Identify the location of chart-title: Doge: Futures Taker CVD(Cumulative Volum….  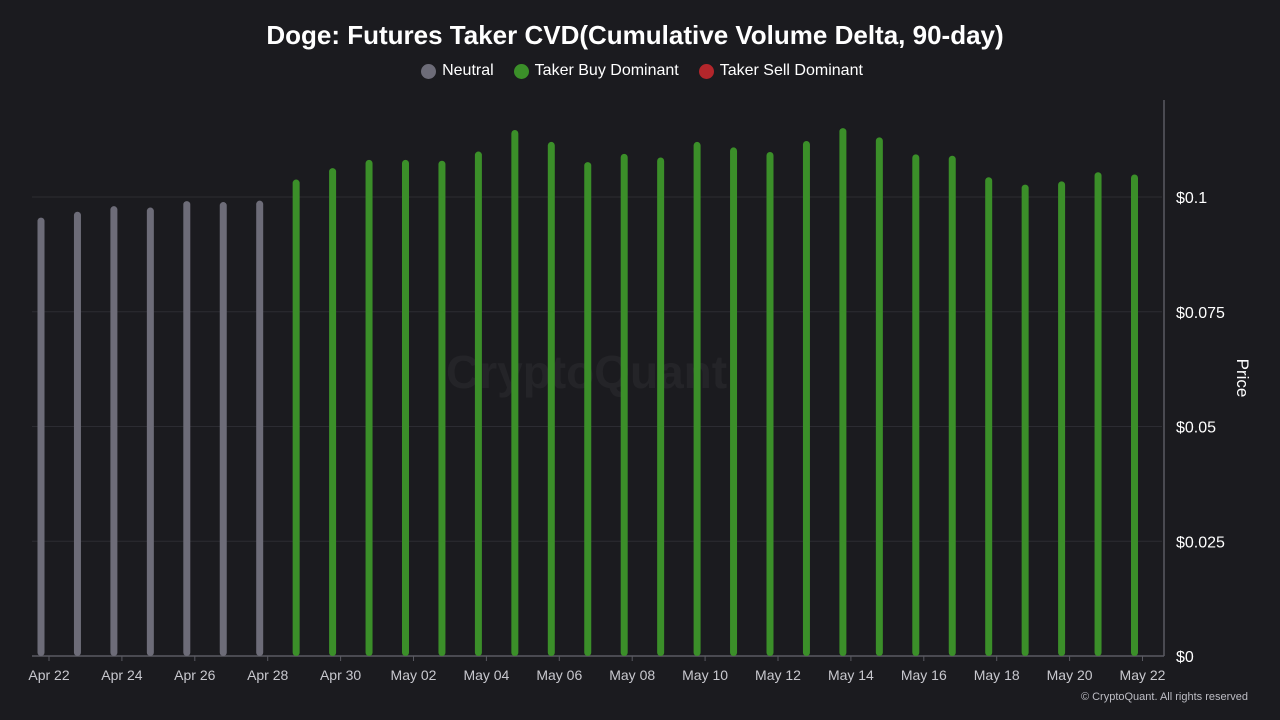
(635, 35).